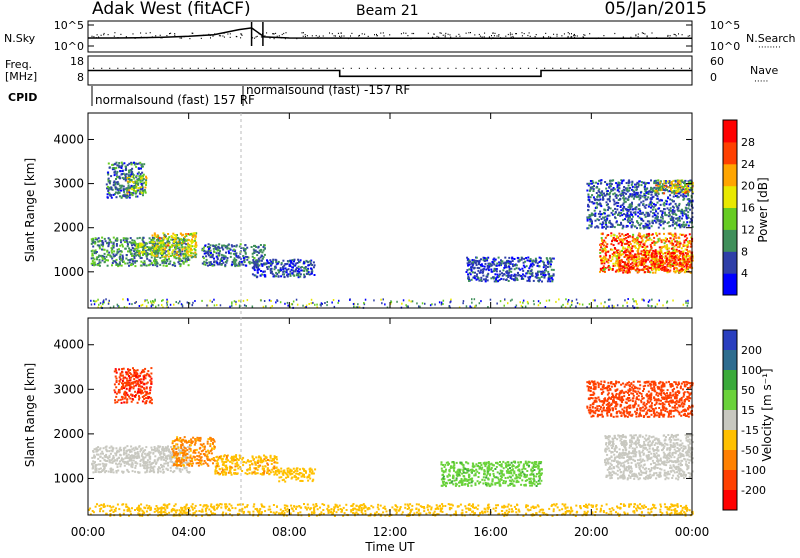 The height and width of the screenshot is (558, 800). I want to click on nsearch-tick-low: 10^0, so click(725, 46).